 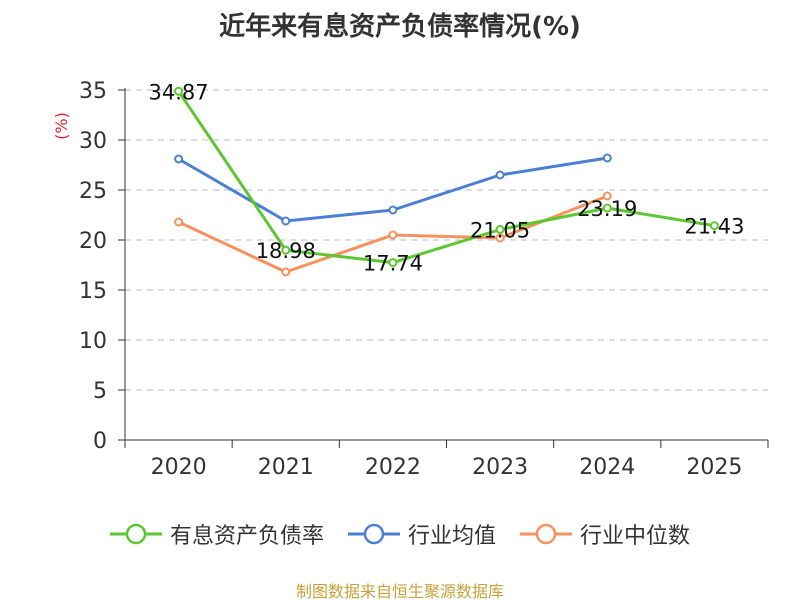 What do you see at coordinates (179, 467) in the screenshot?
I see `x-tick-label: 2020` at bounding box center [179, 467].